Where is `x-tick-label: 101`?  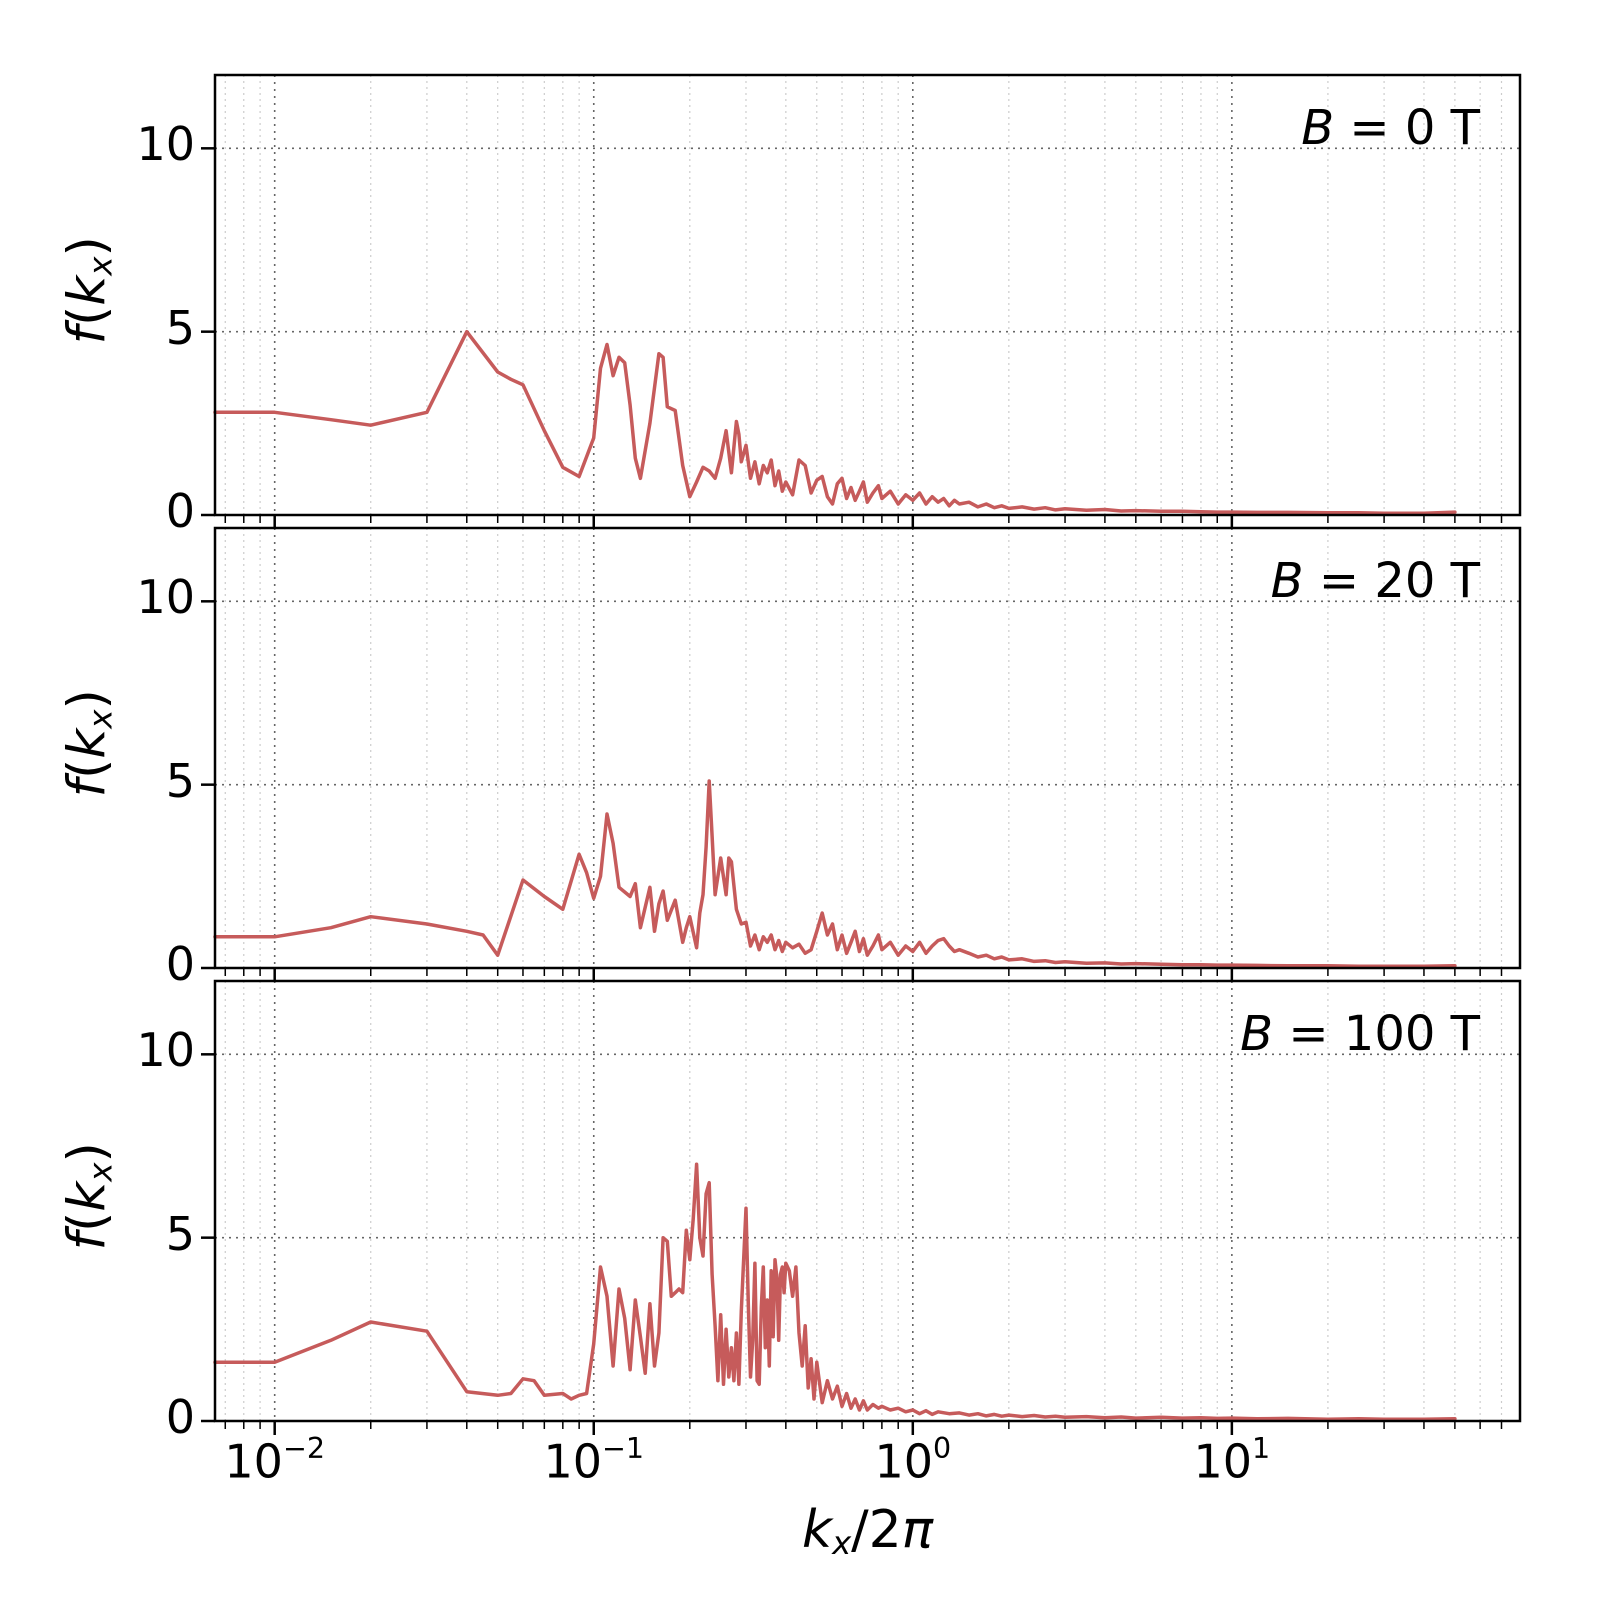 x-tick-label: 101 is located at coordinates (1232, 1461).